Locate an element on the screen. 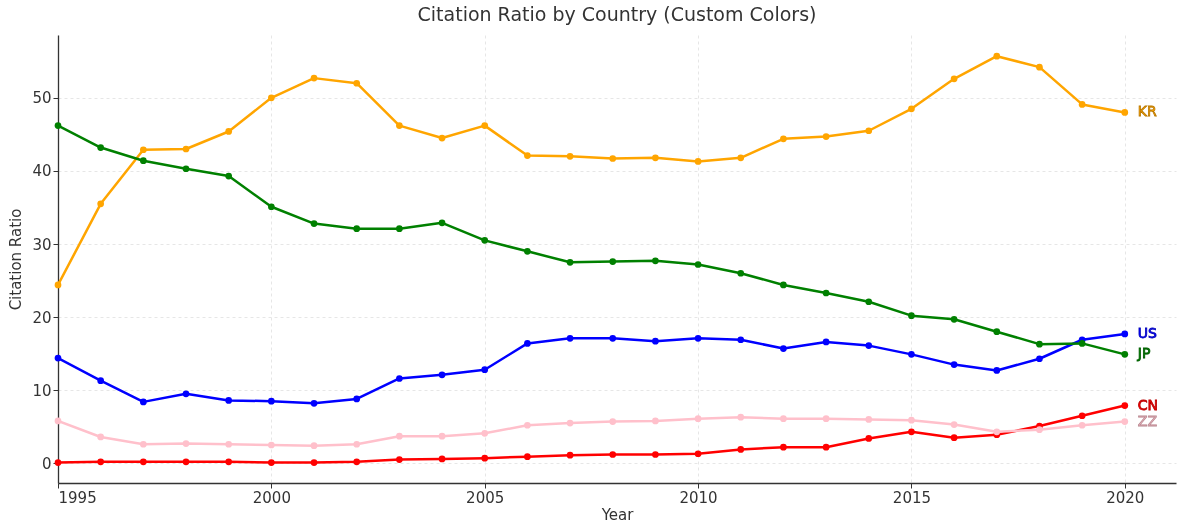 This screenshot has height=527, width=1192. y-axis-title: Citation Ratio is located at coordinates (16, 259).